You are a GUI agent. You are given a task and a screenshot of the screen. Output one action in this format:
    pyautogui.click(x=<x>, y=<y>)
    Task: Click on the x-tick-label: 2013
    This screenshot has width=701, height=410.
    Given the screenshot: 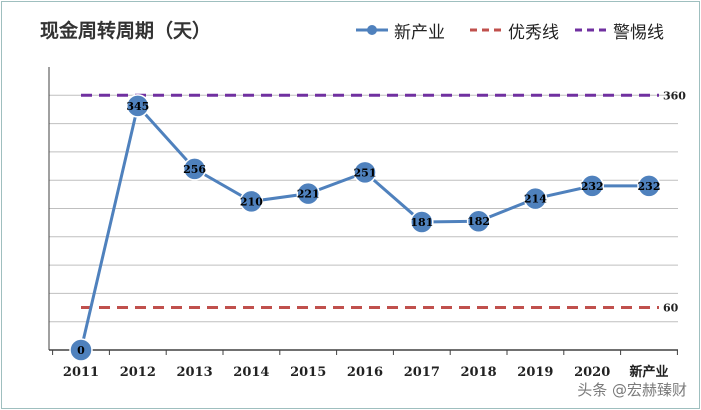 What is the action you would take?
    pyautogui.click(x=195, y=372)
    